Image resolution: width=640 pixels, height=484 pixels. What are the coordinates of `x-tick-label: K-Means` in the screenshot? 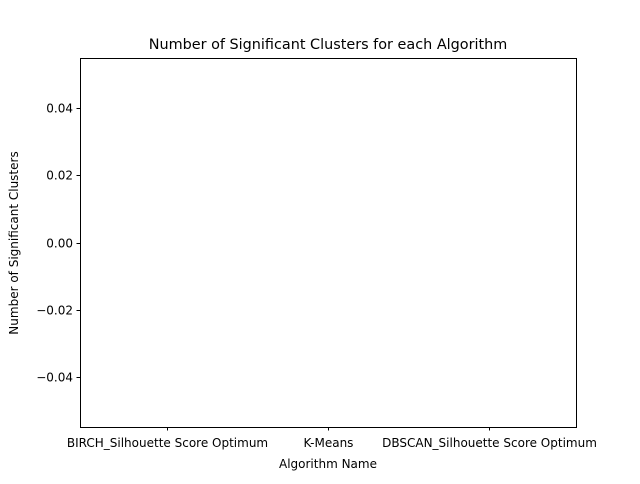 It's located at (329, 443).